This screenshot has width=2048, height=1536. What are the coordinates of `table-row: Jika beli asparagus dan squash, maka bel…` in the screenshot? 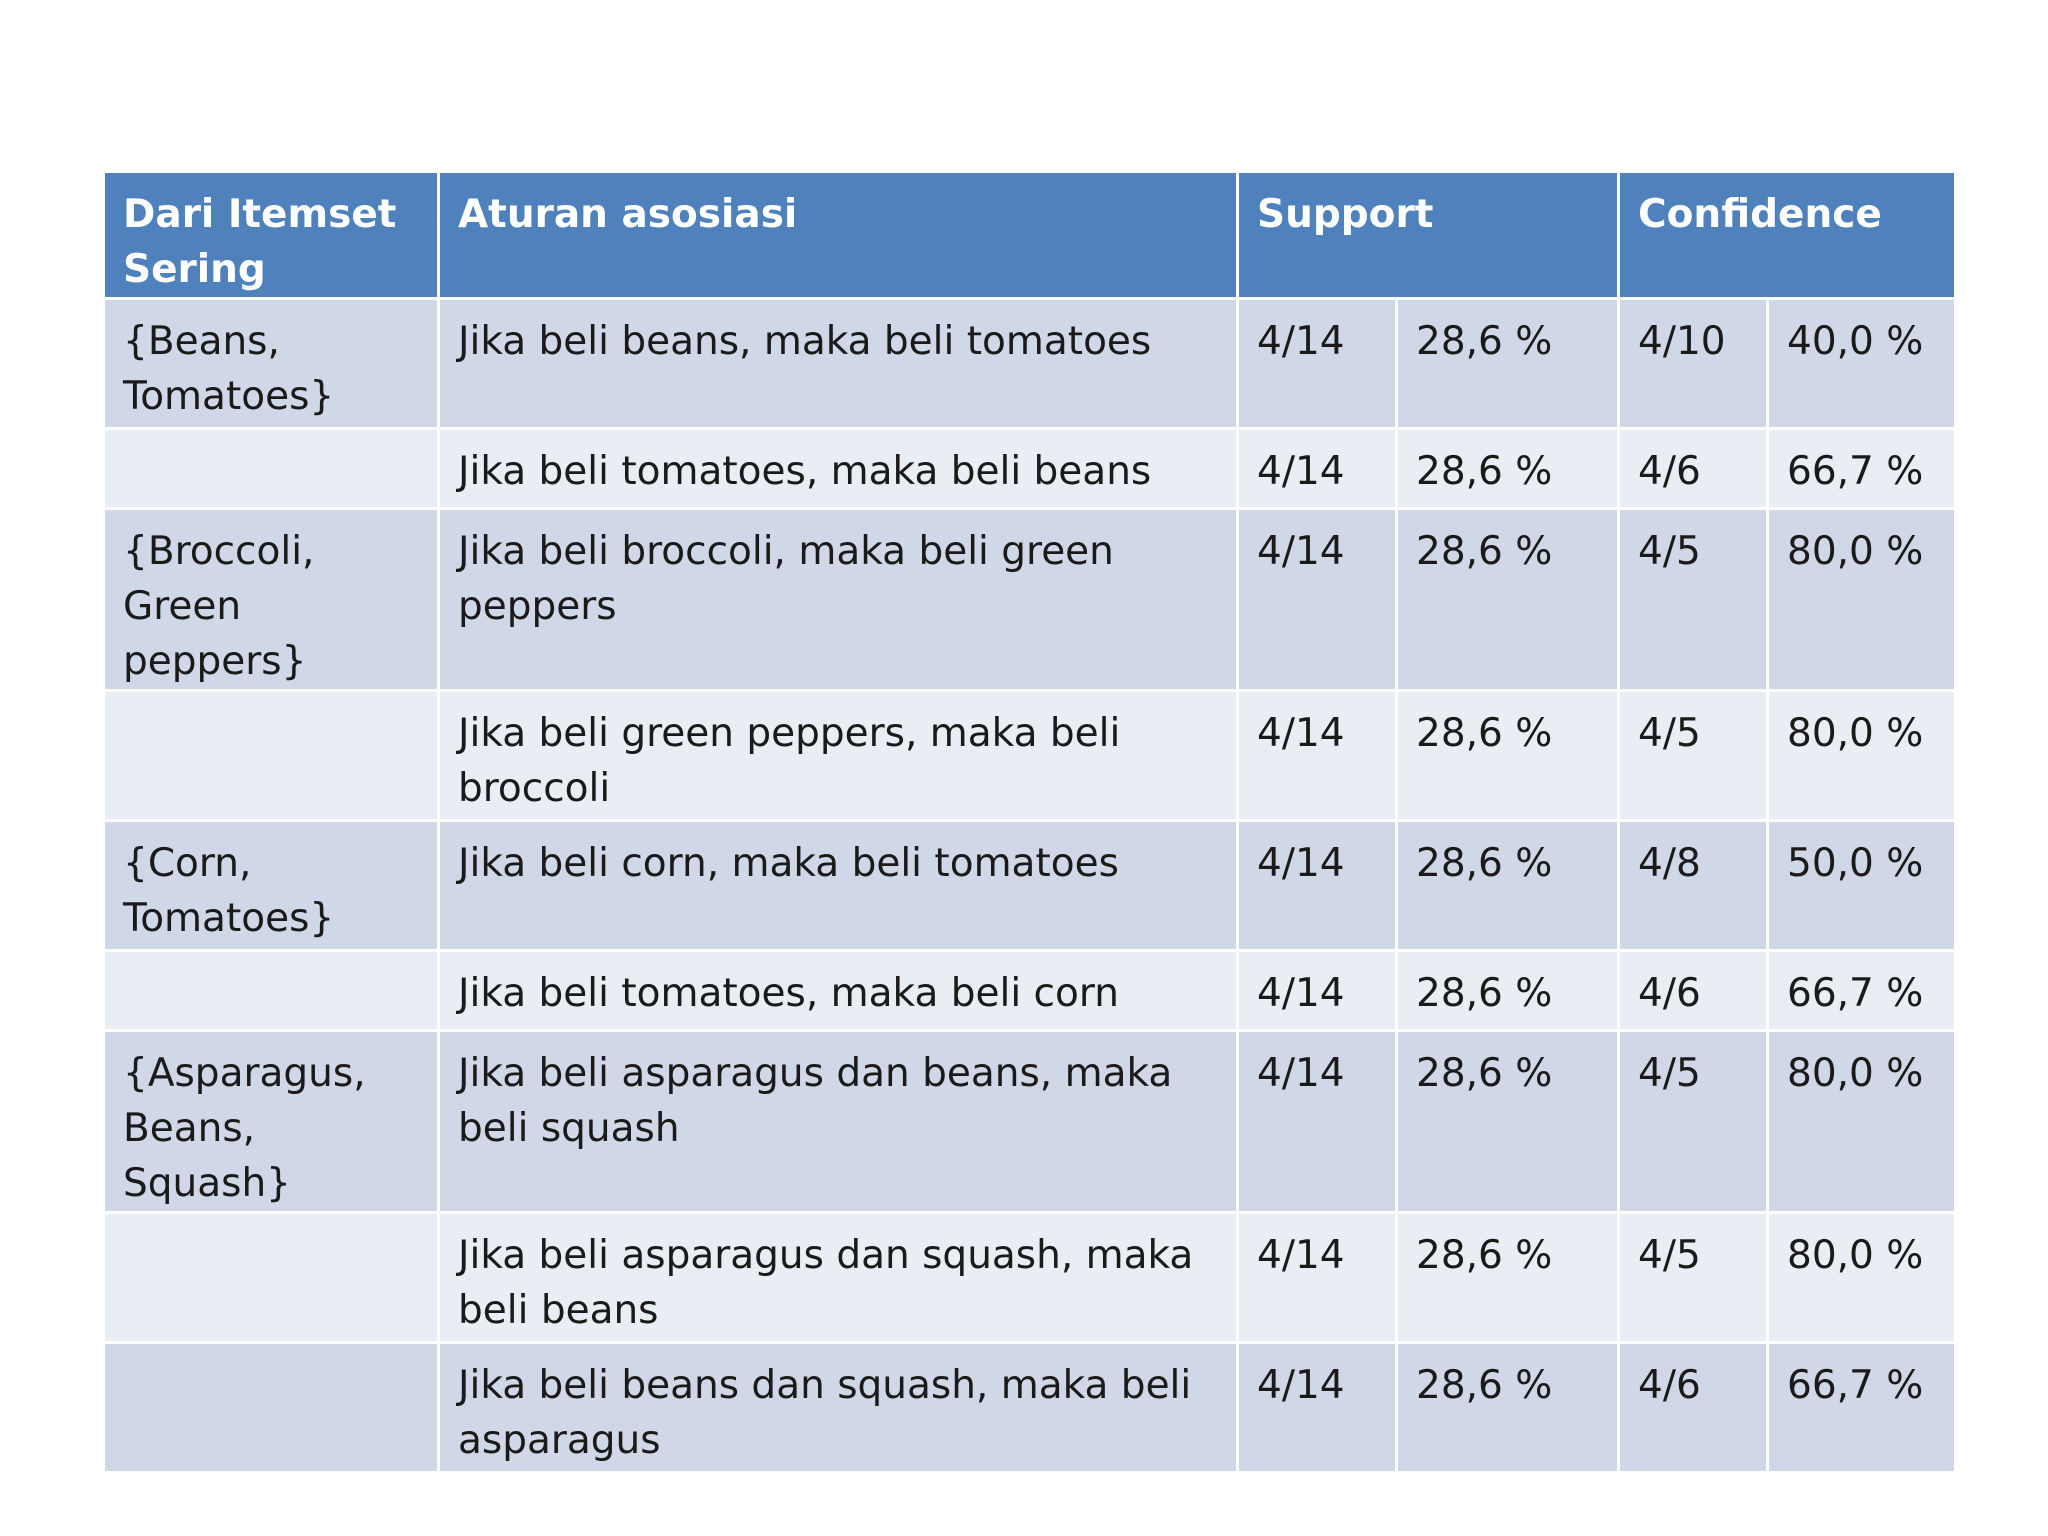 It's located at (1030, 1277).